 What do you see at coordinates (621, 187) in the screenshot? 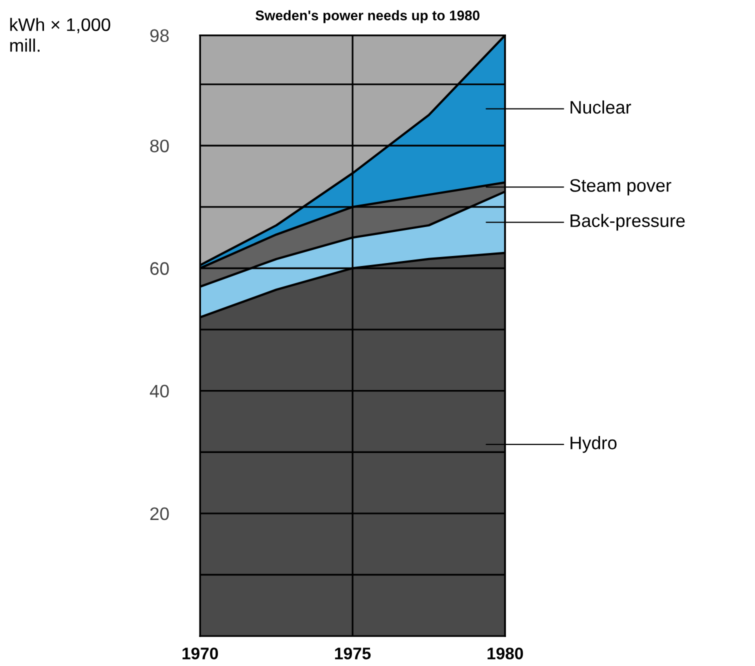
I see `legend-label: Steam pover` at bounding box center [621, 187].